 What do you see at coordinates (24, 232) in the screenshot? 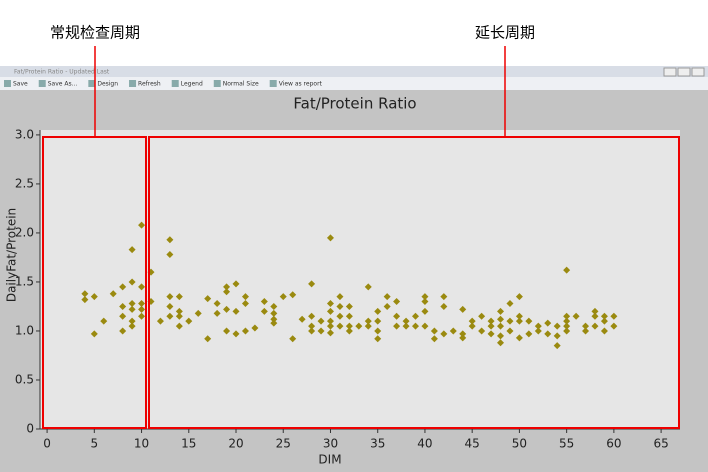
I see `y-tick-label: 2.0` at bounding box center [24, 232].